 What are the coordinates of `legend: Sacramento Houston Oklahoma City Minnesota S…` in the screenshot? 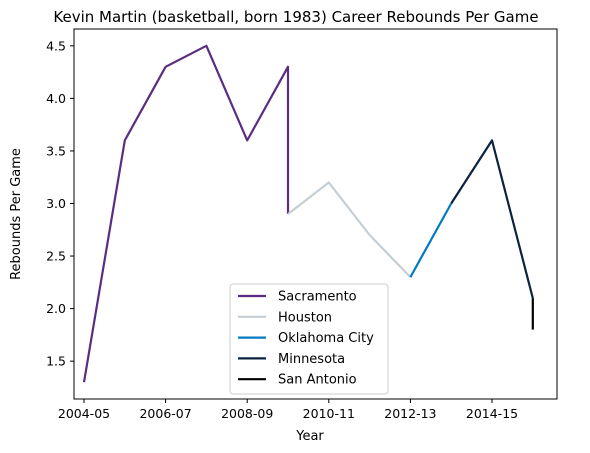 It's located at (309, 339).